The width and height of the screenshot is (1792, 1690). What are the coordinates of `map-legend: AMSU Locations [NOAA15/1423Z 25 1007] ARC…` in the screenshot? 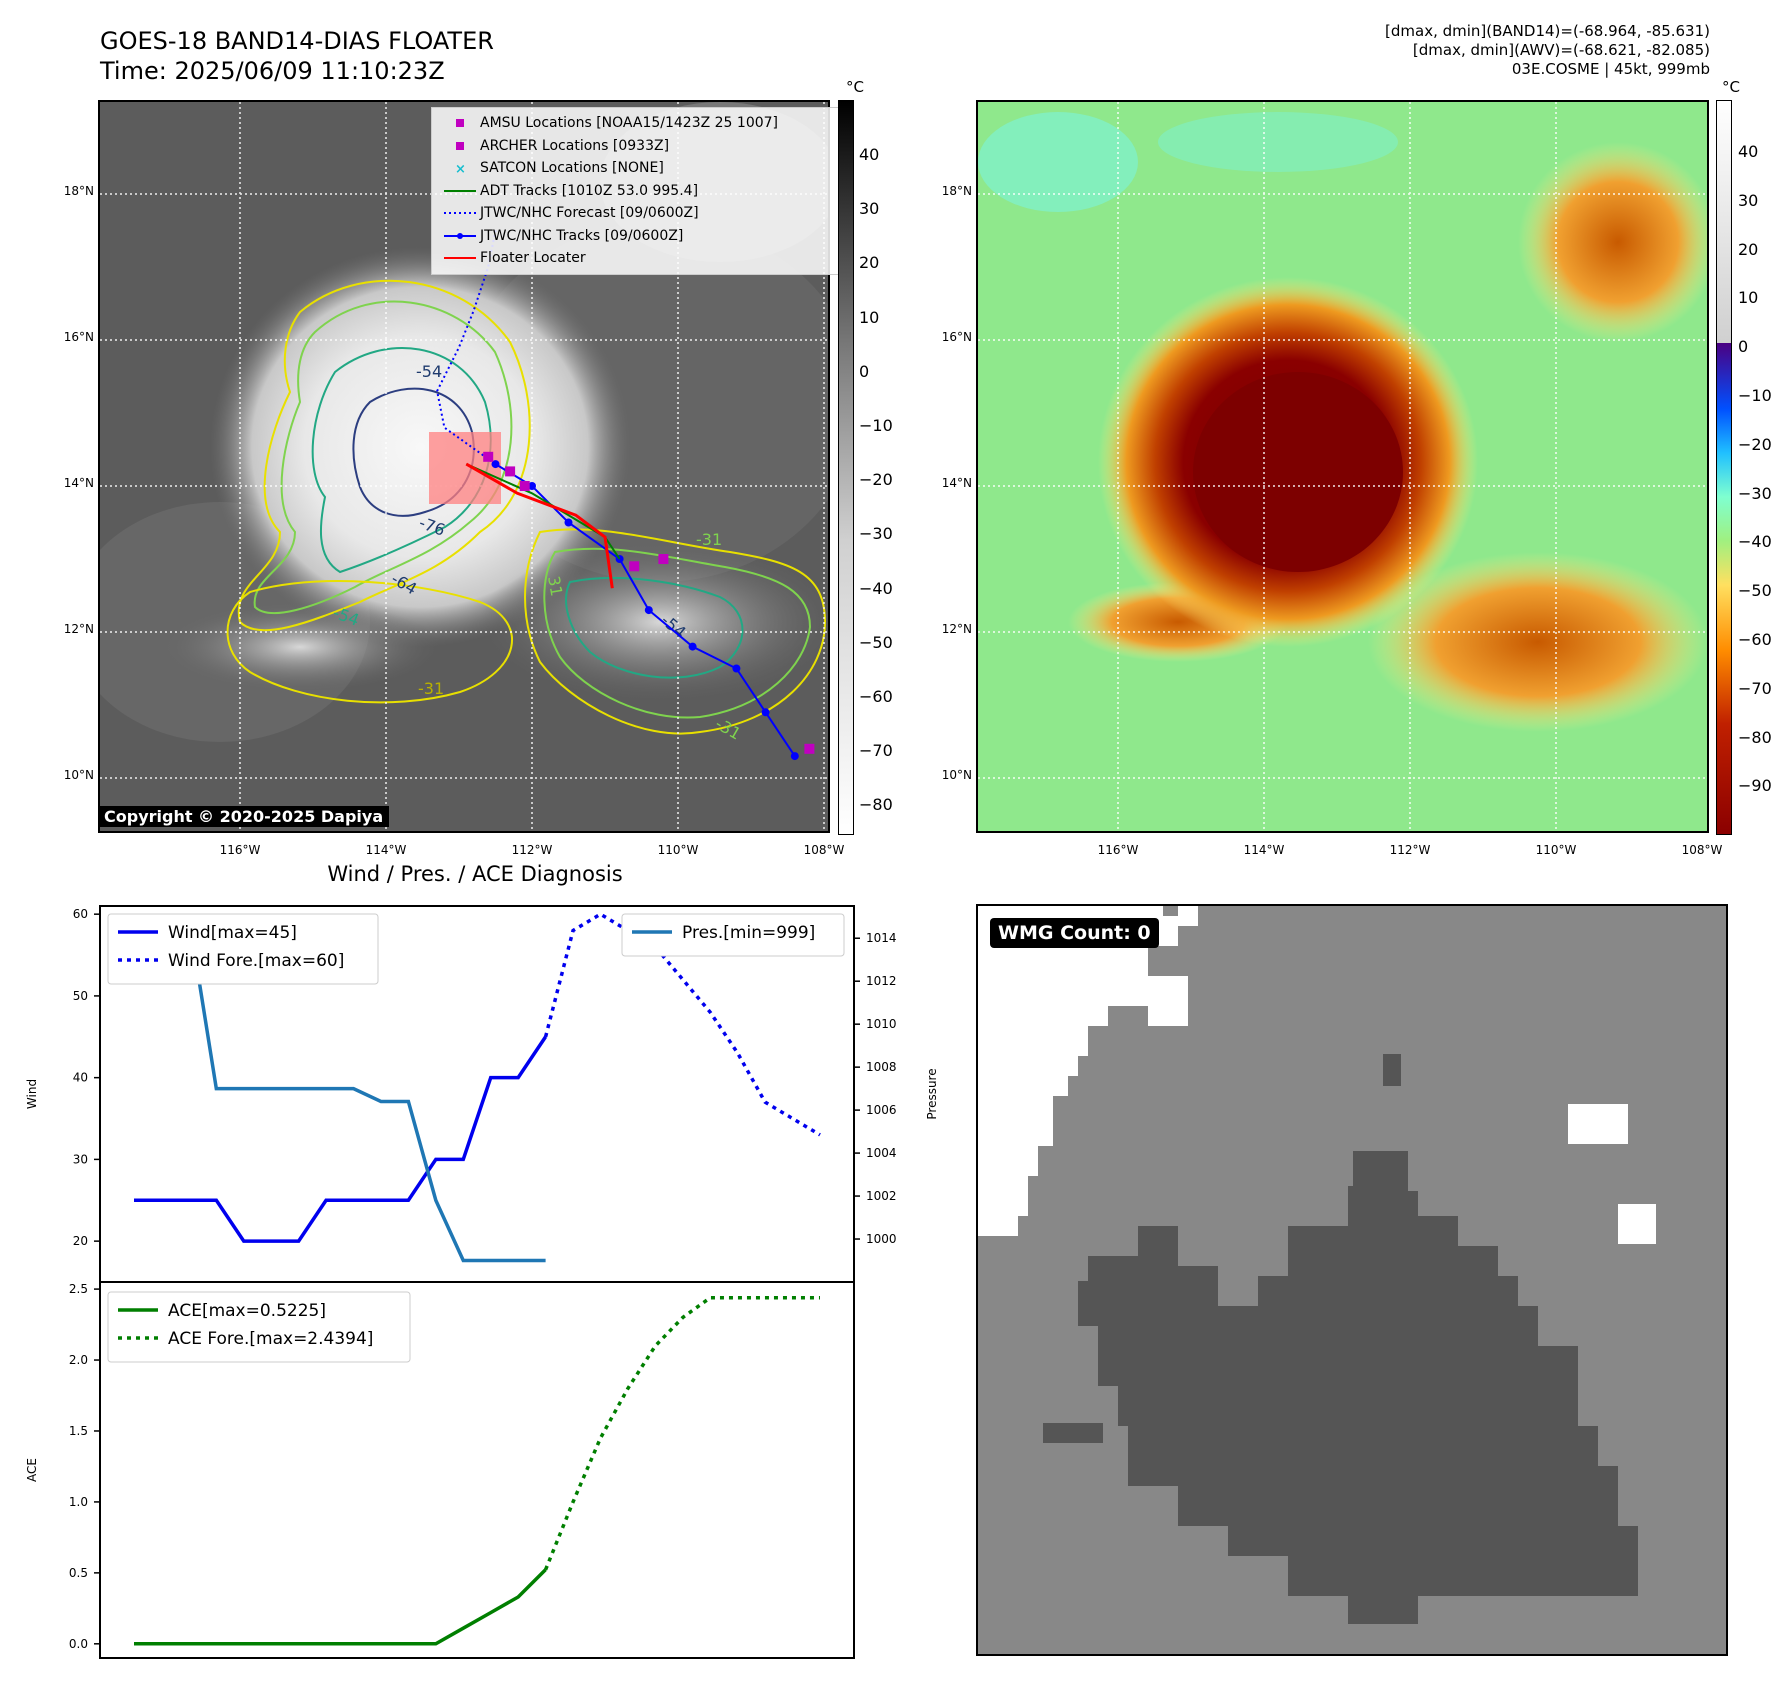 It's located at (637, 191).